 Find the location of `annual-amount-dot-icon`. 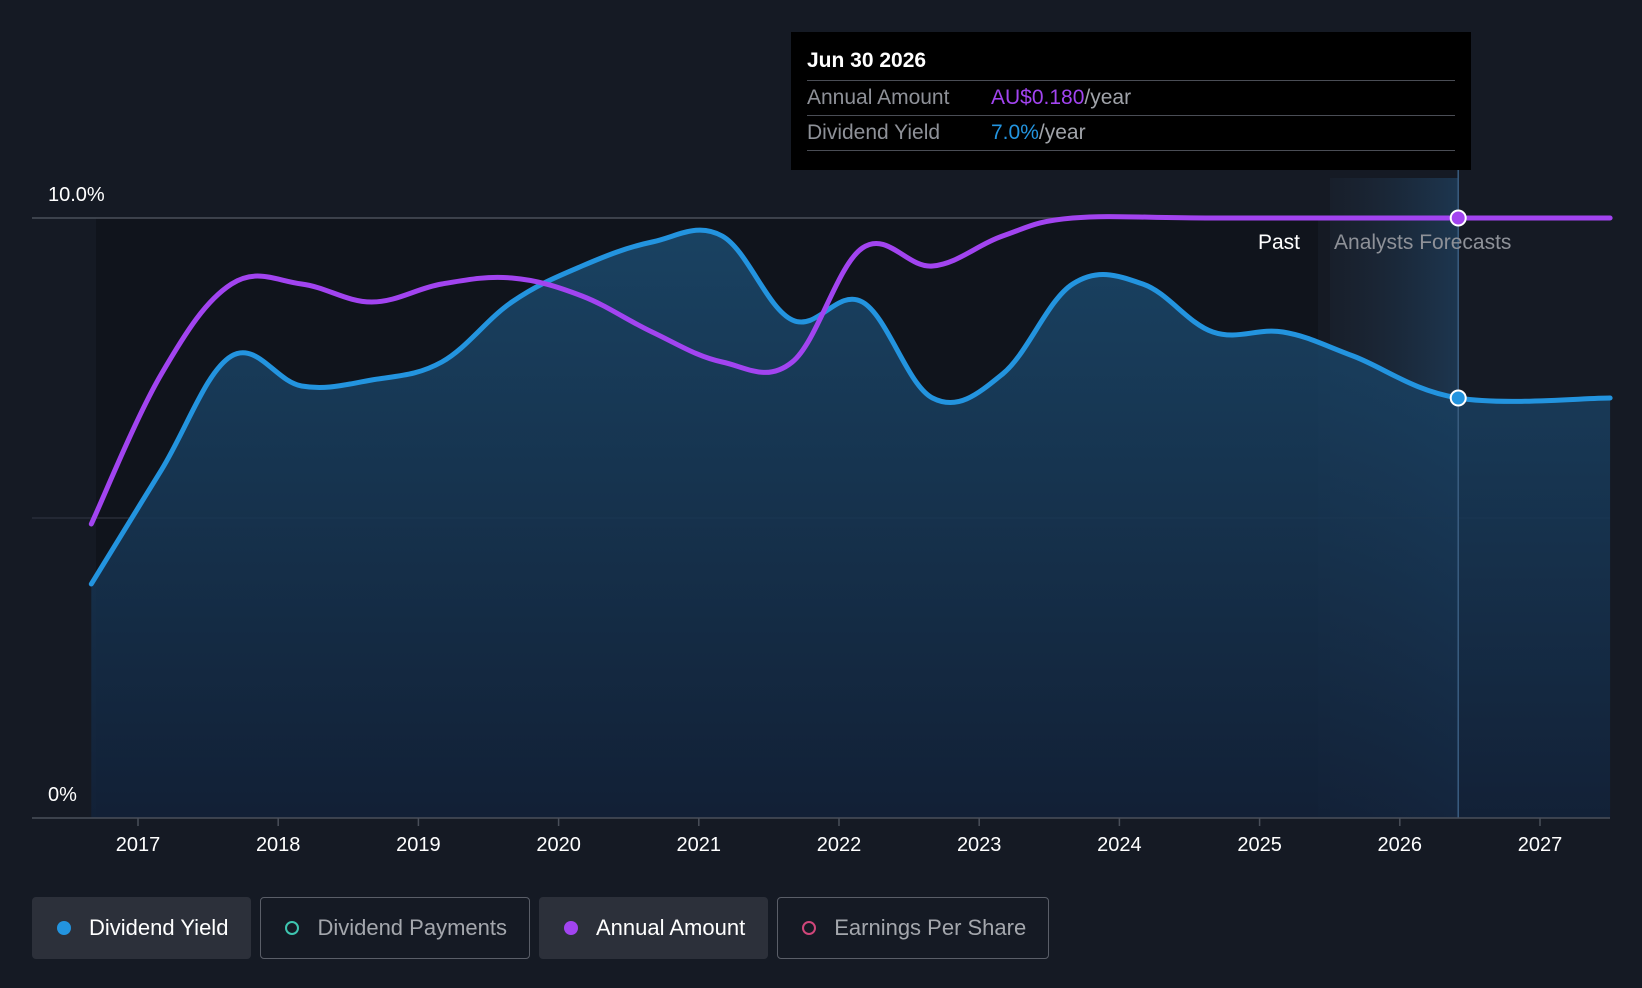

annual-amount-dot-icon is located at coordinates (570, 928).